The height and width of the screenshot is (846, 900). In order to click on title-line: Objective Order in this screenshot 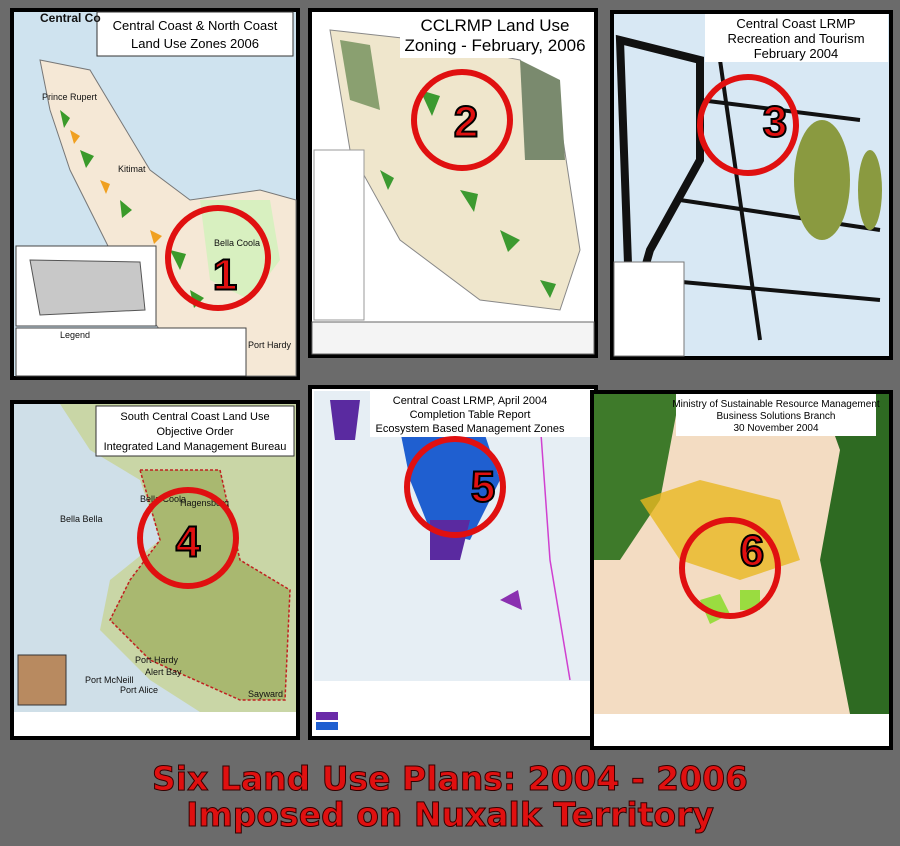, I will do `click(194, 432)`.